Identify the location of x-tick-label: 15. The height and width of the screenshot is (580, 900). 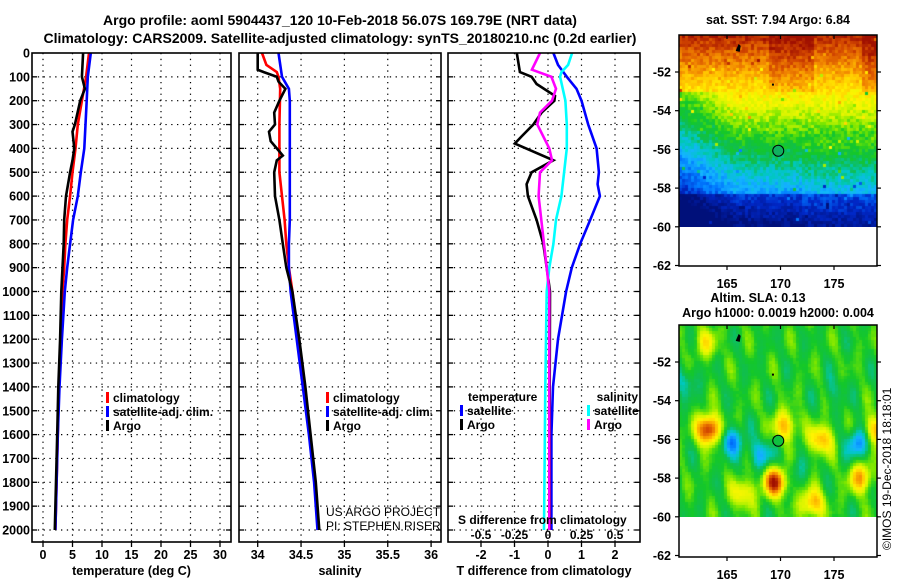
(132, 555).